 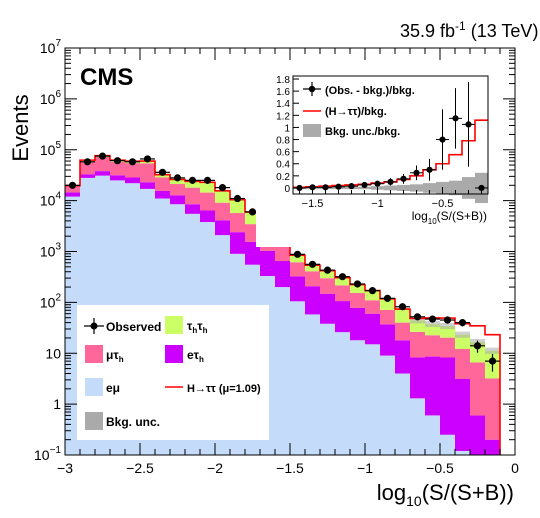 I want to click on legend-tautau: τhτh, so click(x=186, y=325).